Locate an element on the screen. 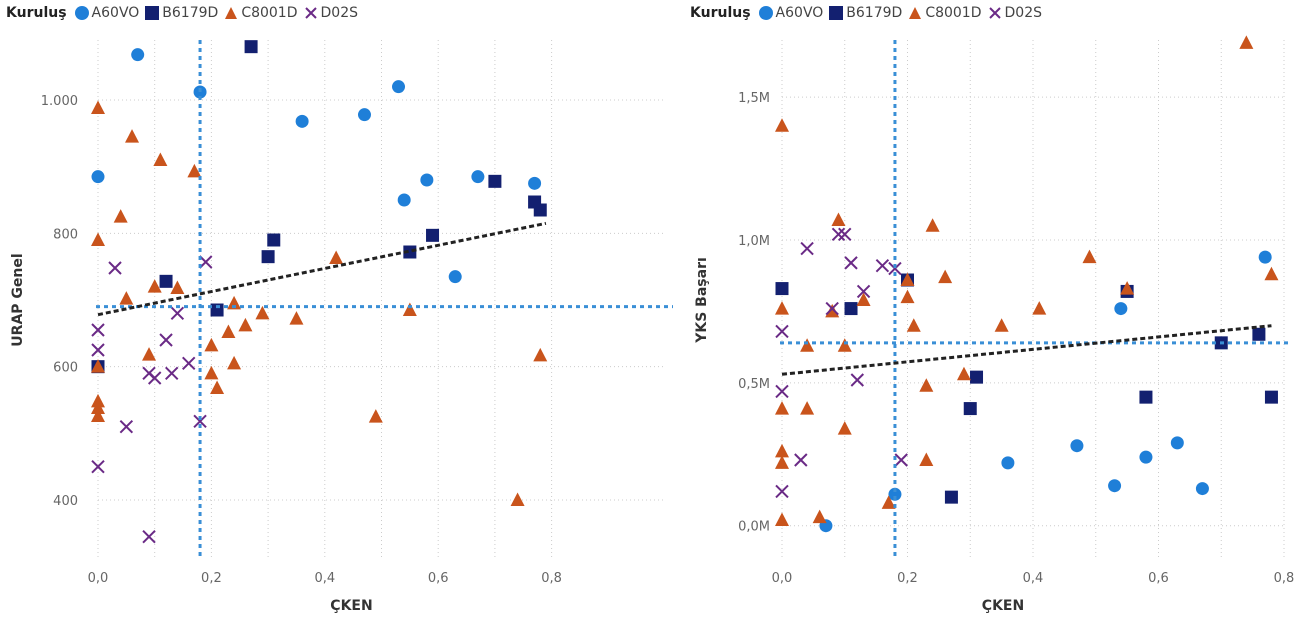 This screenshot has width=1296, height=619. y-tick-label: 1,5M is located at coordinates (754, 98).